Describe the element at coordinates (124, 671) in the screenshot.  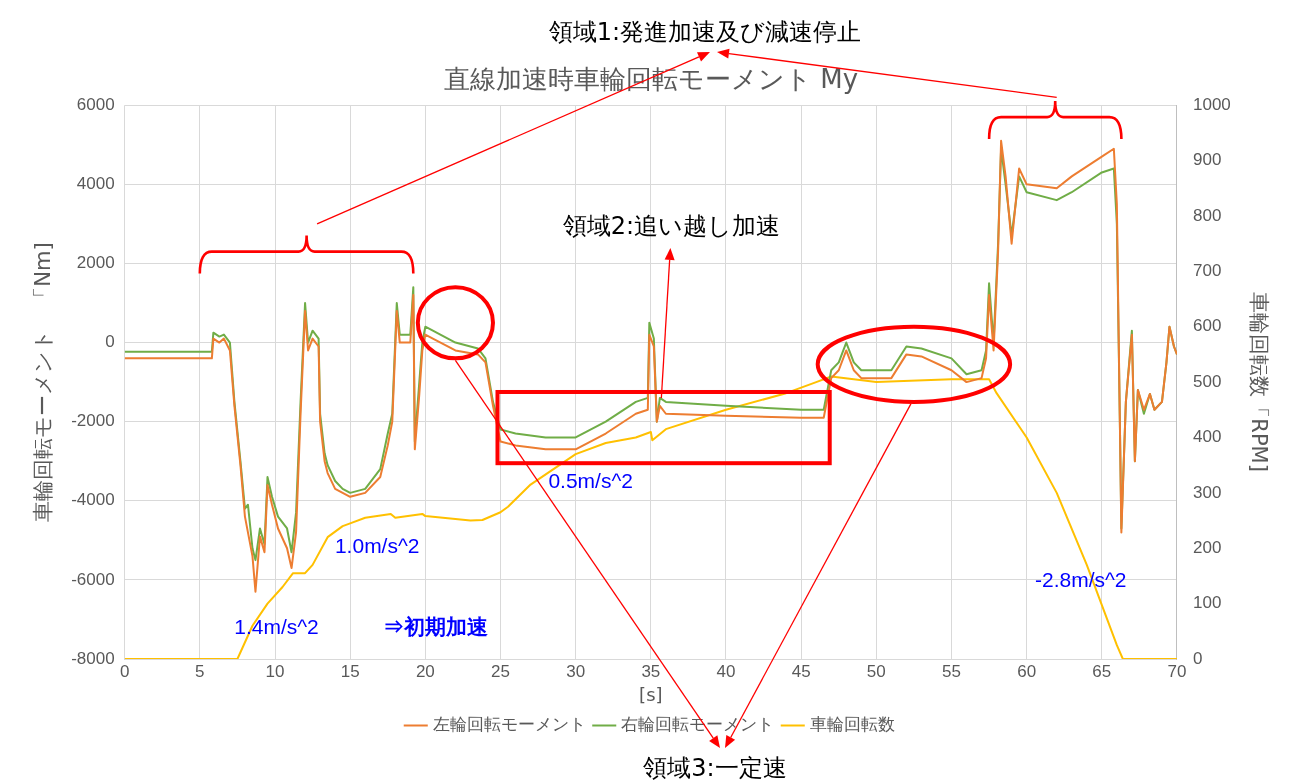
I see `x-tick-label: 0` at that location.